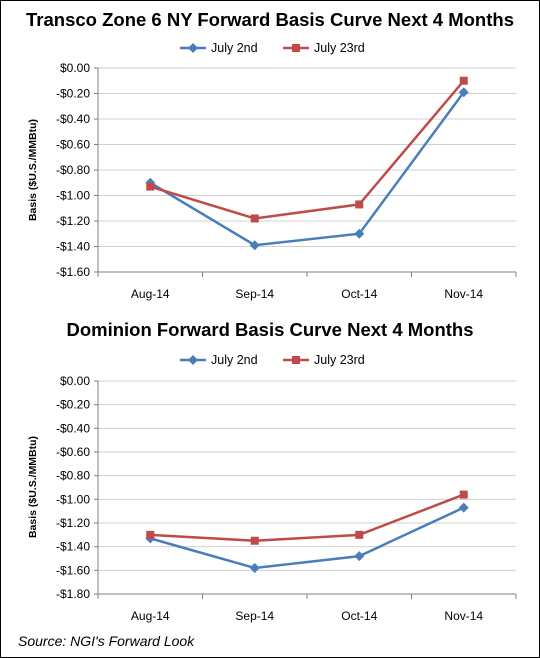  What do you see at coordinates (106, 641) in the screenshot?
I see `source-note: Source: NGI's Forward Look` at bounding box center [106, 641].